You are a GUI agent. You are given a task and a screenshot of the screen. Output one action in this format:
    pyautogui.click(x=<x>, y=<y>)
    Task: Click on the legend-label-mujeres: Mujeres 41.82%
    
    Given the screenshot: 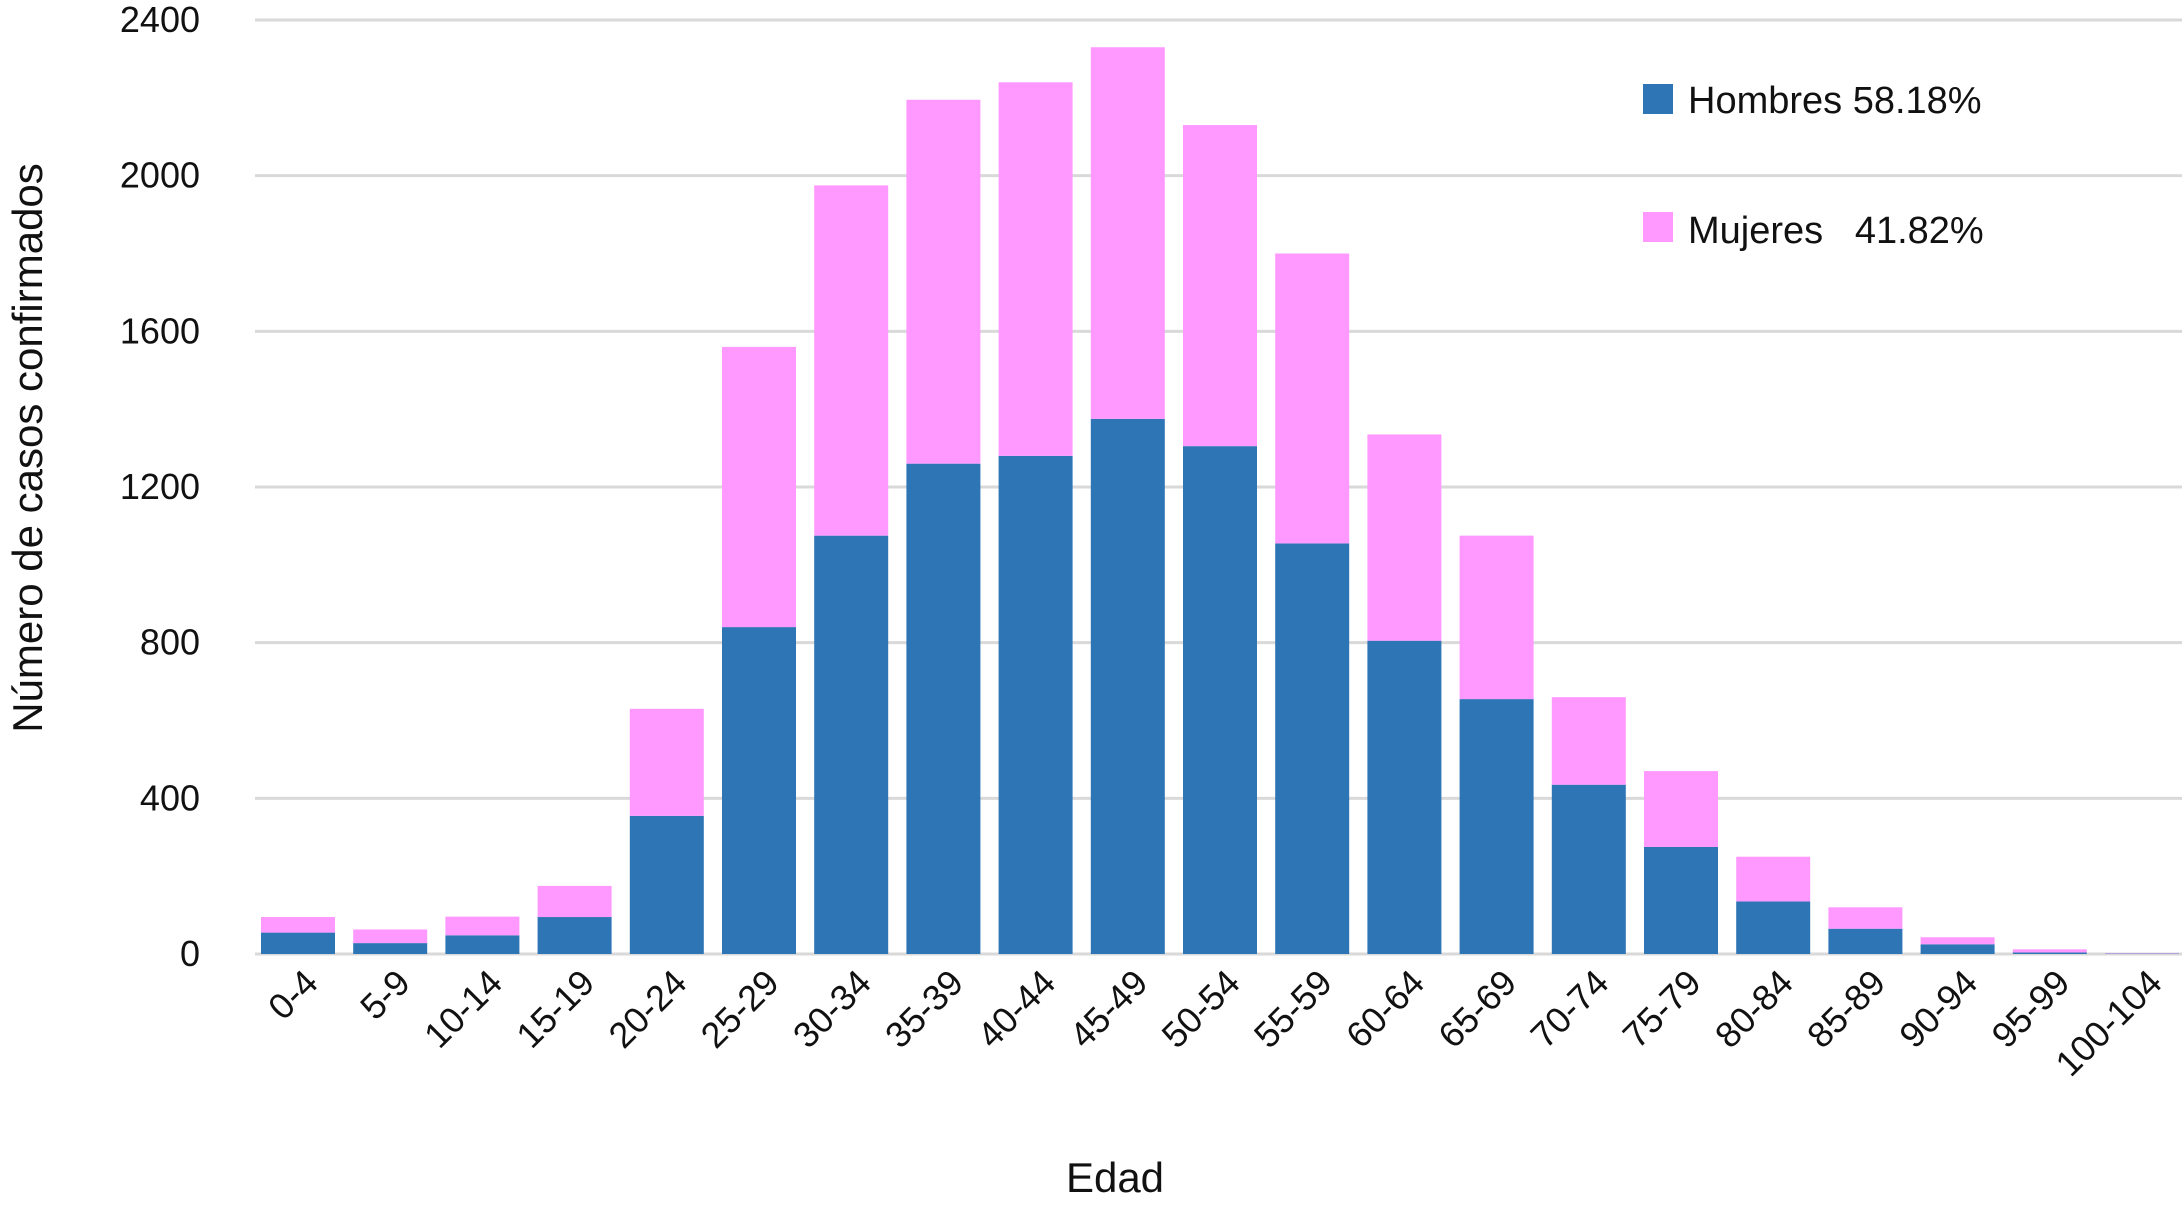 What is the action you would take?
    pyautogui.click(x=1836, y=231)
    